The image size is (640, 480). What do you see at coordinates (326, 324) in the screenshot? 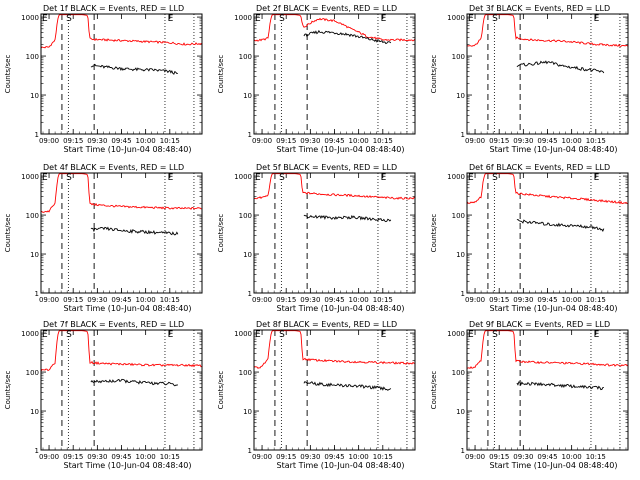
I see `panel-title: Det 8f BLACK = Events, RED = LLD` at bounding box center [326, 324].